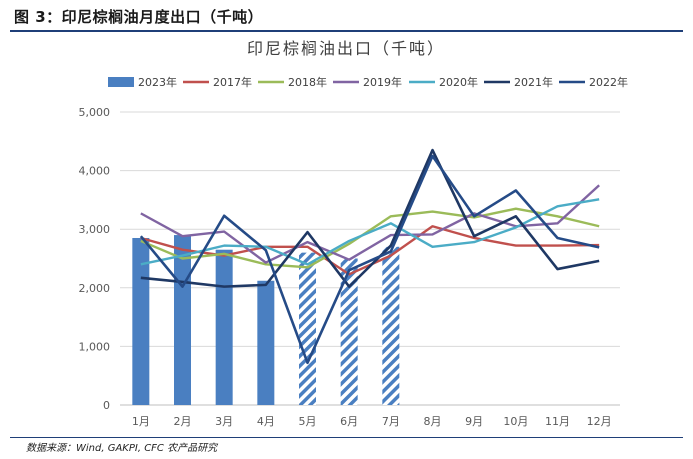  What do you see at coordinates (95, 346) in the screenshot?
I see `y-tick-label: 1,000` at bounding box center [95, 346].